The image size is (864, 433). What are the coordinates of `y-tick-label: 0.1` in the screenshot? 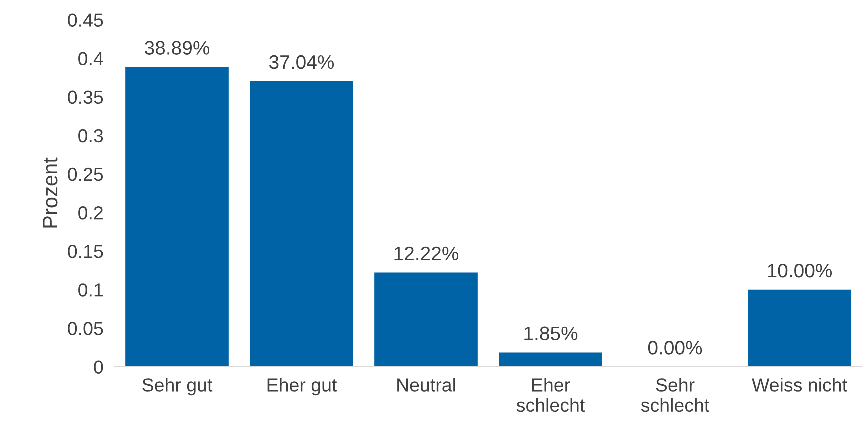 It's located at (90, 290).